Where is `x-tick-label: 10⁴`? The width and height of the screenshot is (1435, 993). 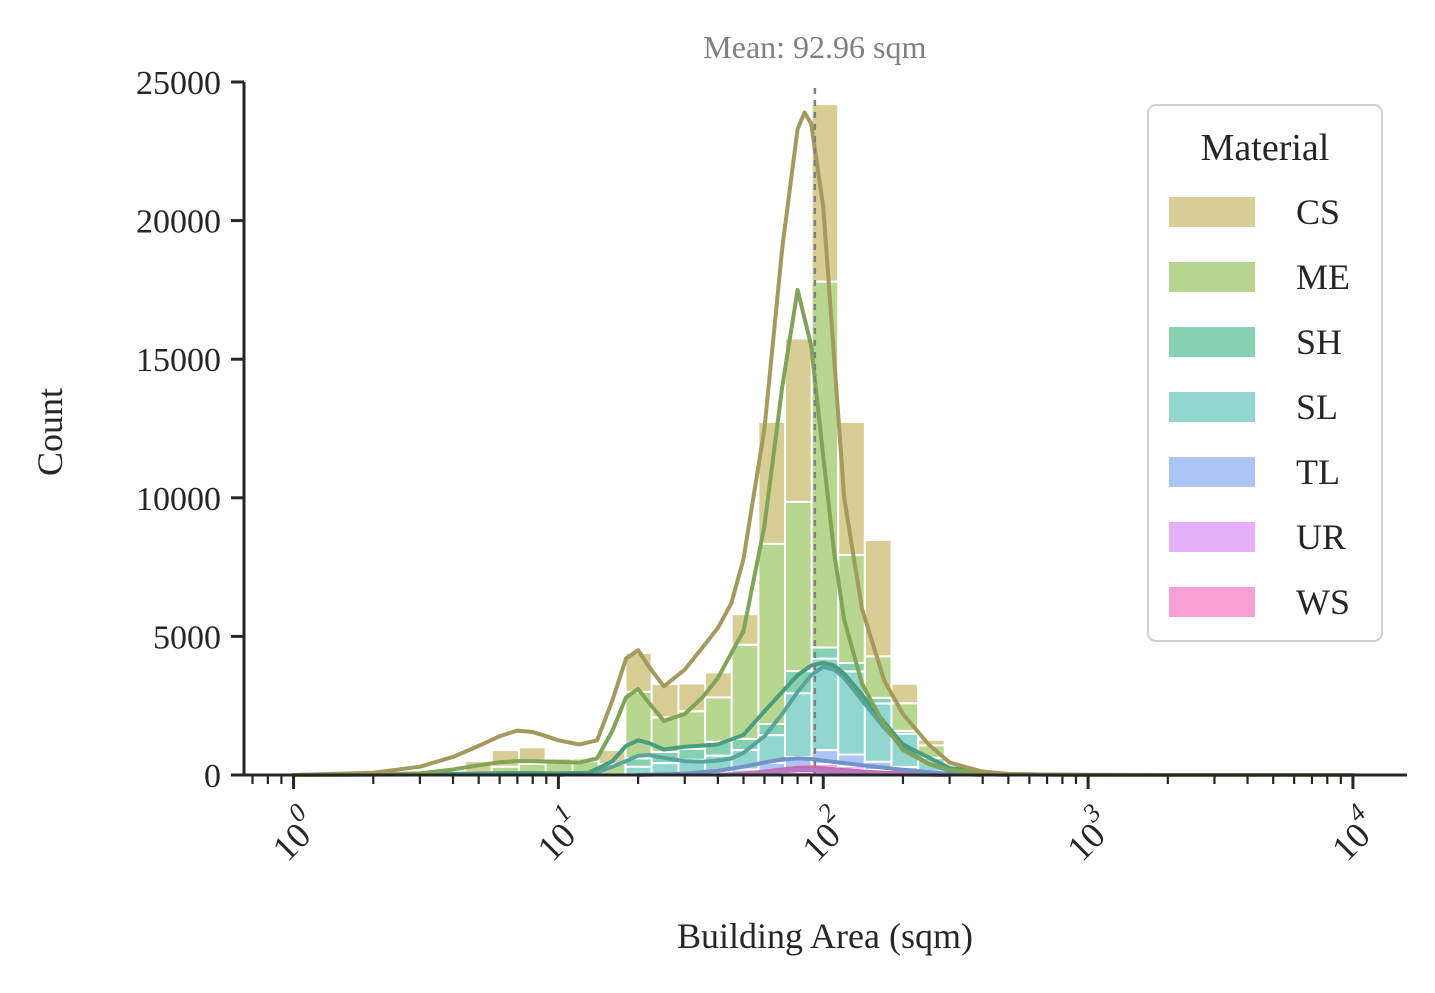 x-tick-label: 10⁴ is located at coordinates (1352, 833).